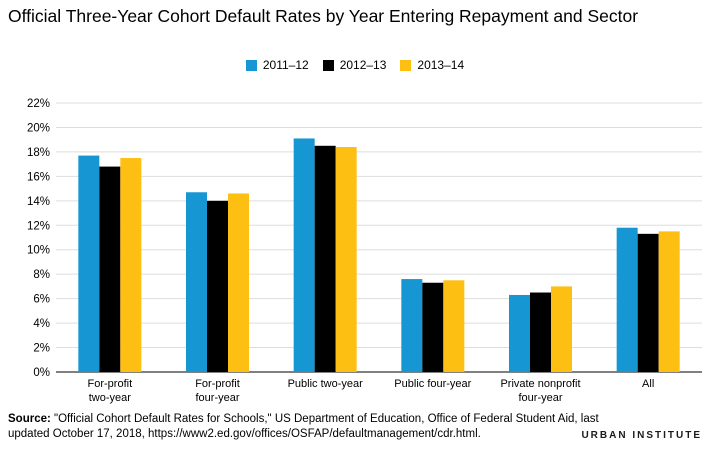  I want to click on y-tick-label: 12%, so click(38, 226).